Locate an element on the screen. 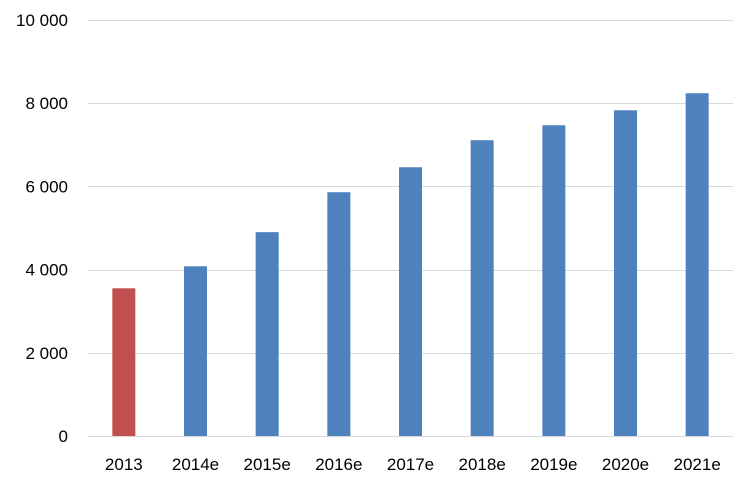 The image size is (749, 485). bar-2018e is located at coordinates (482, 288).